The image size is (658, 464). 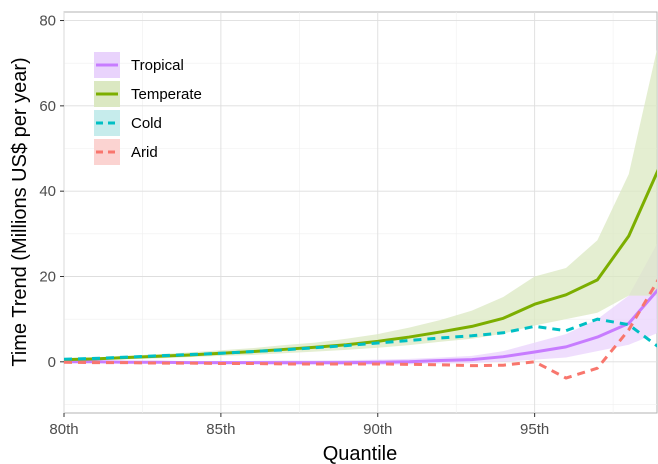 What do you see at coordinates (47, 21) in the screenshot?
I see `y-tick-label: 80` at bounding box center [47, 21].